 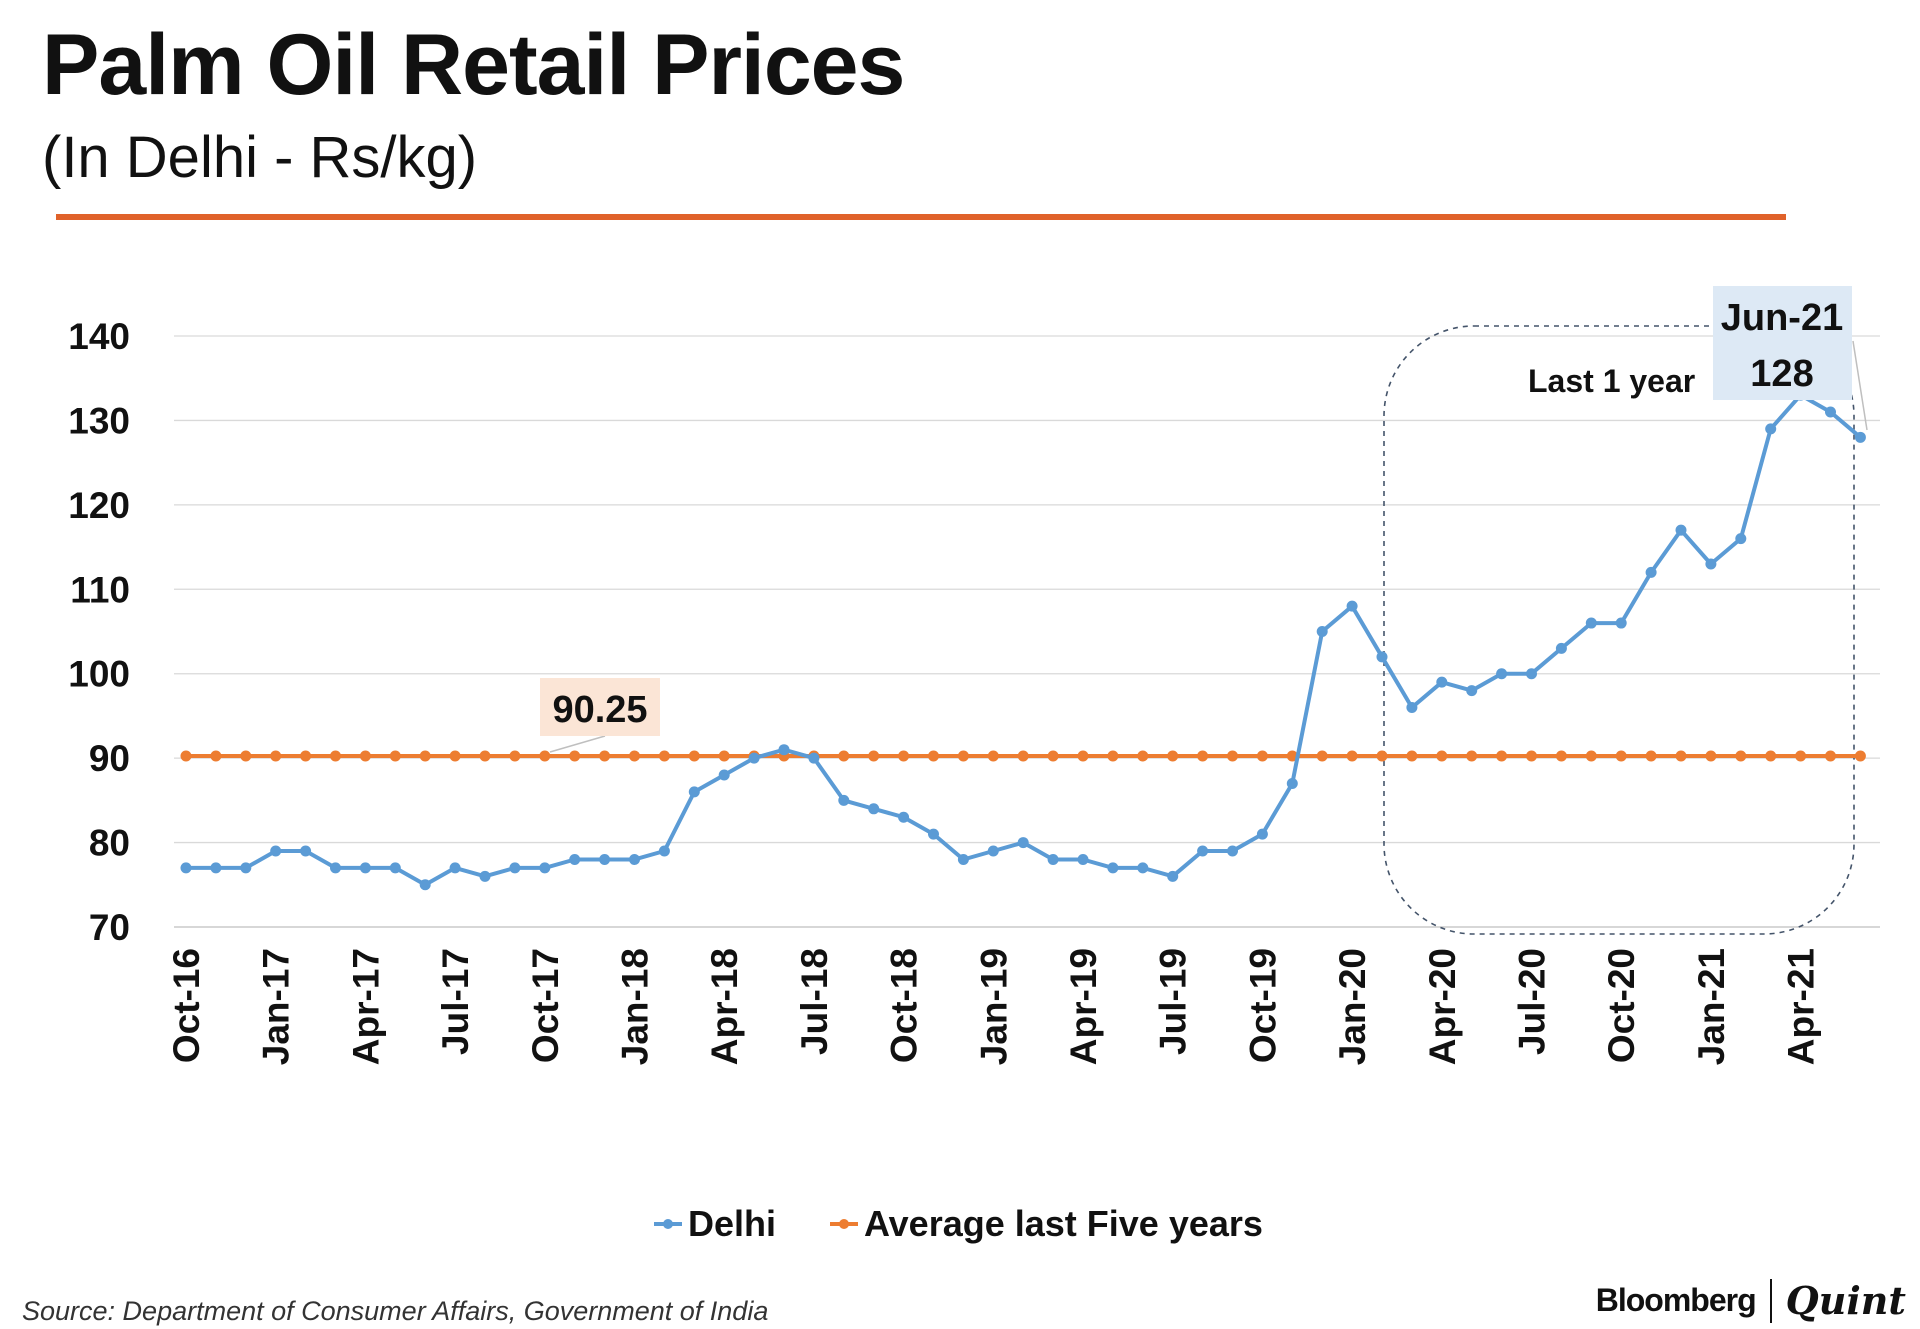 I want to click on y-tick-label: 110, so click(x=100, y=589).